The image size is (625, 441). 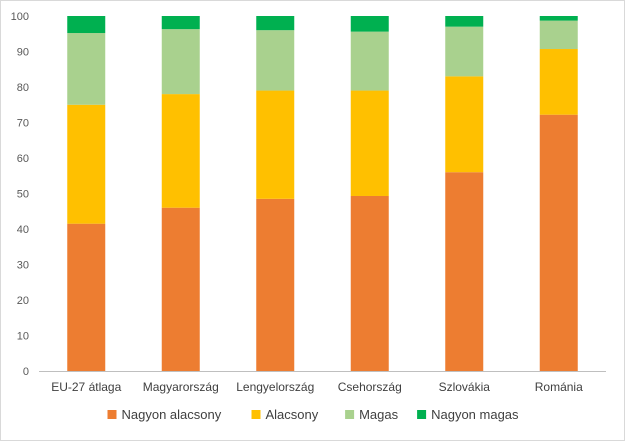 I want to click on y-tick-label: 30, so click(x=23, y=266).